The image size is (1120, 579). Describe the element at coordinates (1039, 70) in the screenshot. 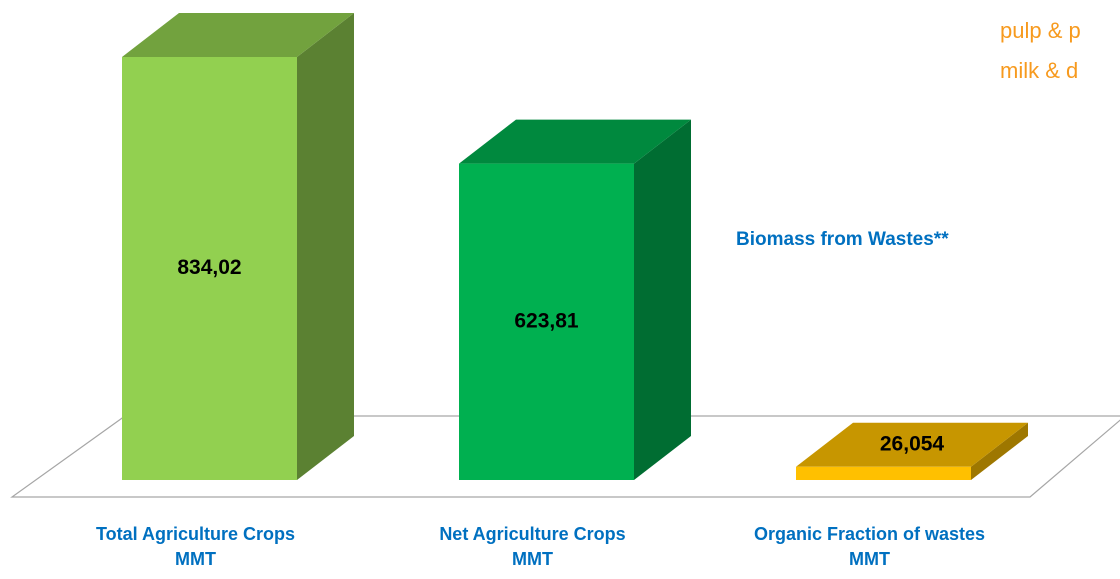

I see `annotation: milk & d` at that location.